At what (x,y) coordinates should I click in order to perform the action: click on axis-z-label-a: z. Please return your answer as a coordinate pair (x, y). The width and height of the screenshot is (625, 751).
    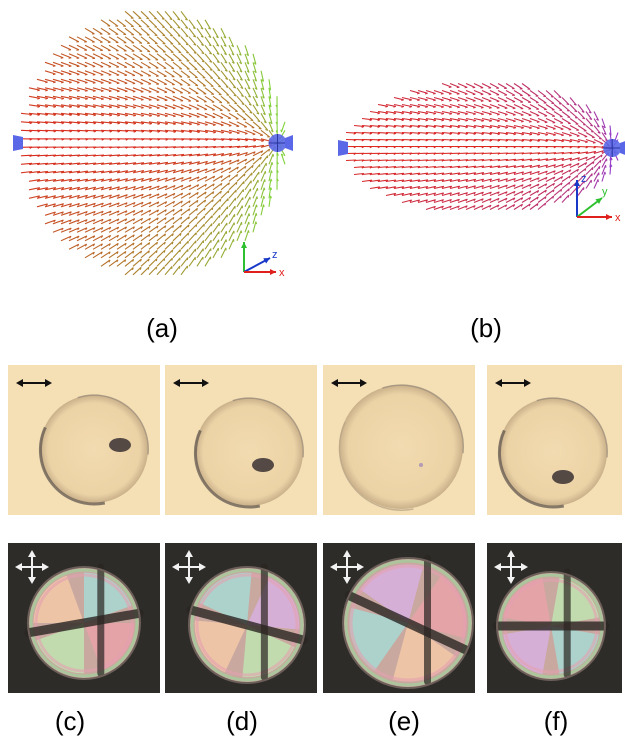
    Looking at the image, I should click on (275, 255).